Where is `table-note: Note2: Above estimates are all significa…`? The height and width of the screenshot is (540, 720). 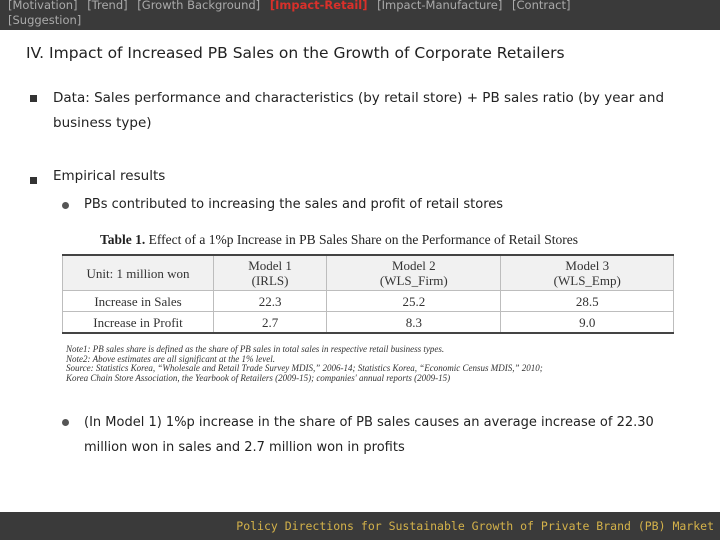
table-note: Note2: Above estimates are all significa… is located at coordinates (170, 358).